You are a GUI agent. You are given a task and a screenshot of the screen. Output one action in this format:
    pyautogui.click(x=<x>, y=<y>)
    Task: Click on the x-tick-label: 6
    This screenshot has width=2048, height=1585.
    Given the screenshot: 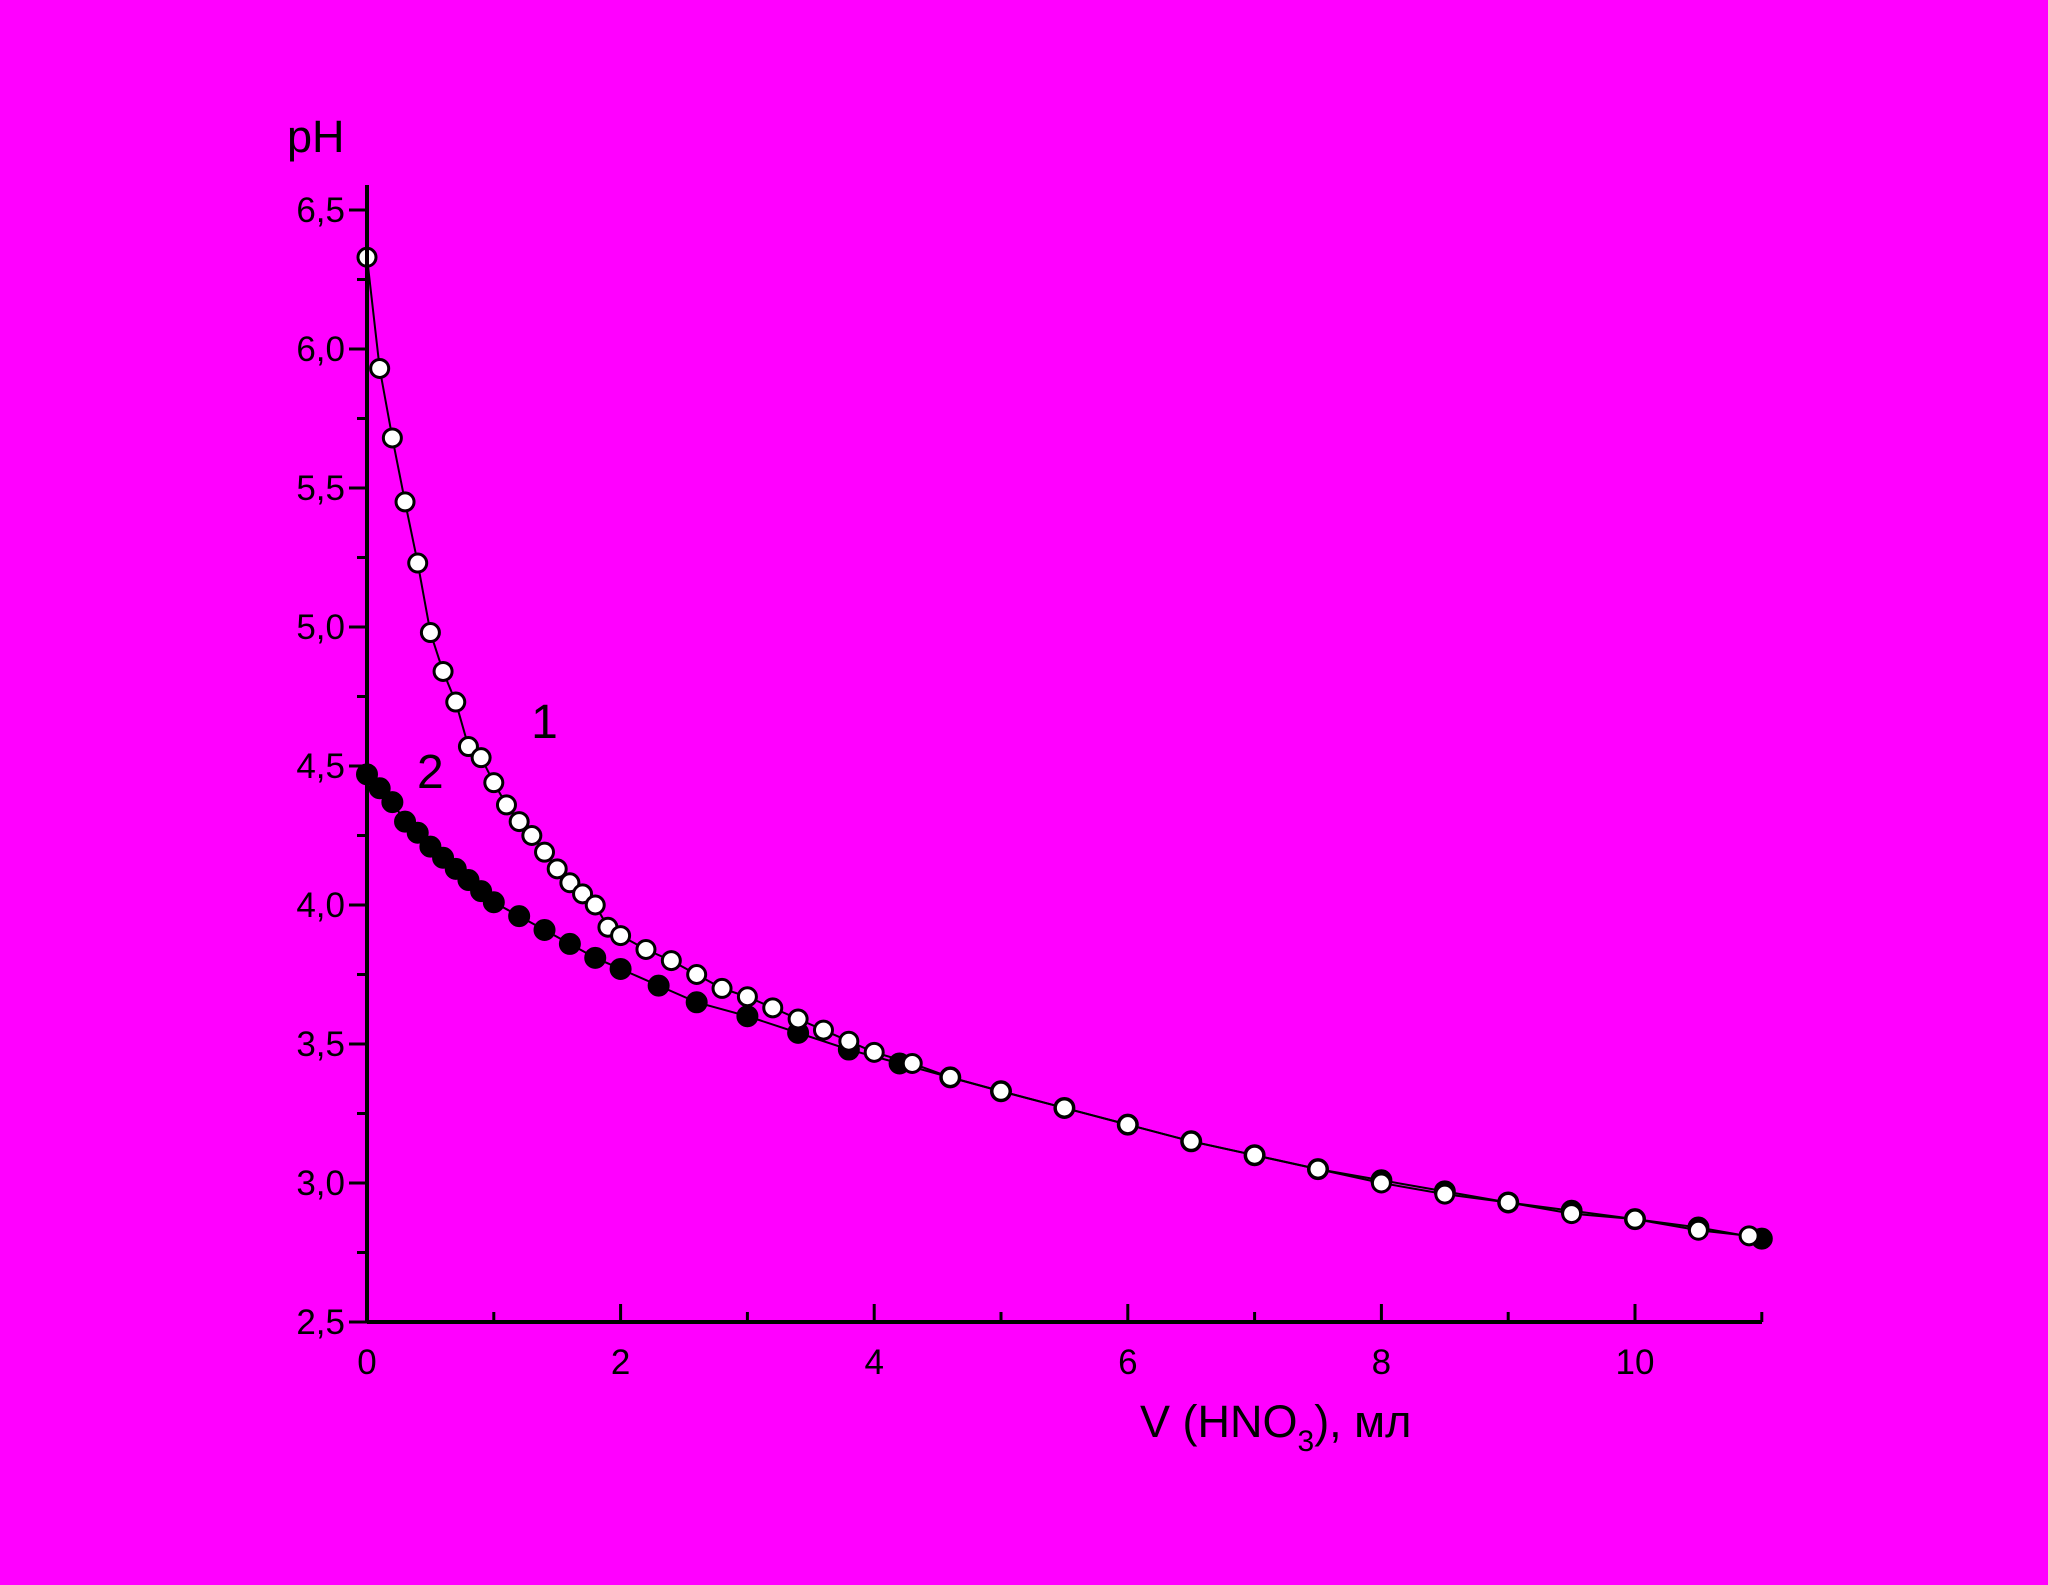 What is the action you would take?
    pyautogui.click(x=1127, y=1362)
    